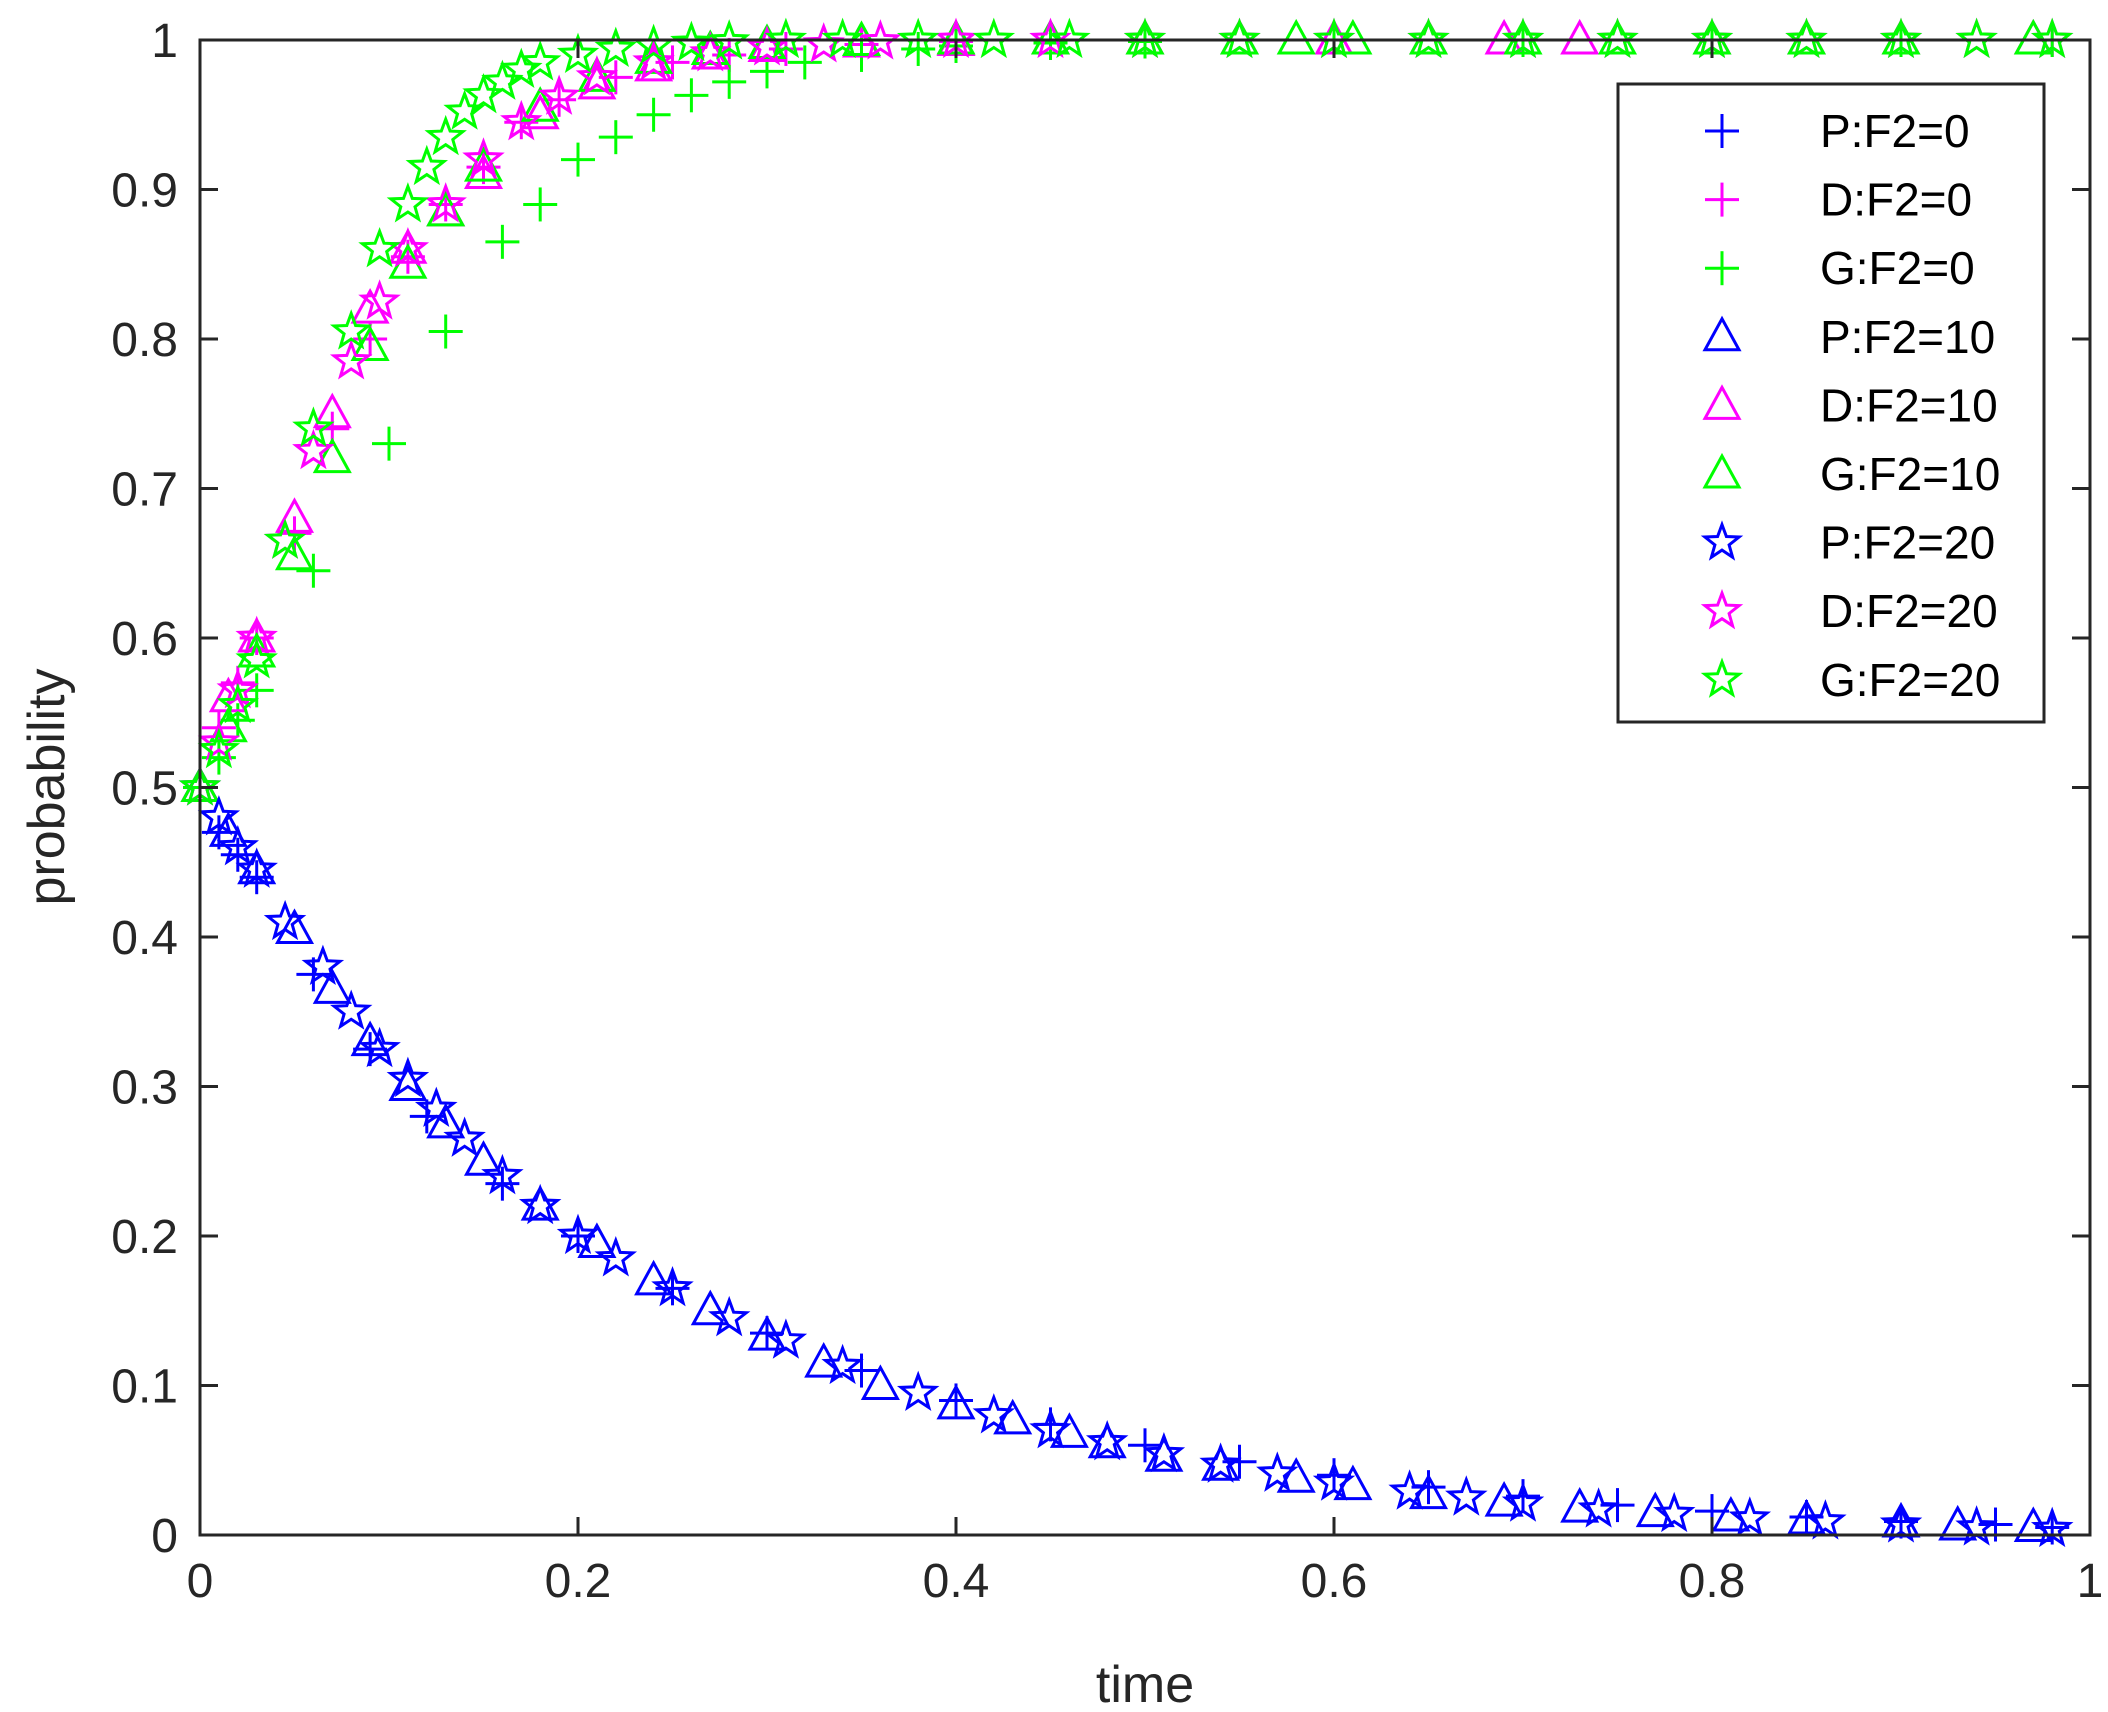  What do you see at coordinates (1840, 268) in the screenshot?
I see `legend-entry: G:F2=0` at bounding box center [1840, 268].